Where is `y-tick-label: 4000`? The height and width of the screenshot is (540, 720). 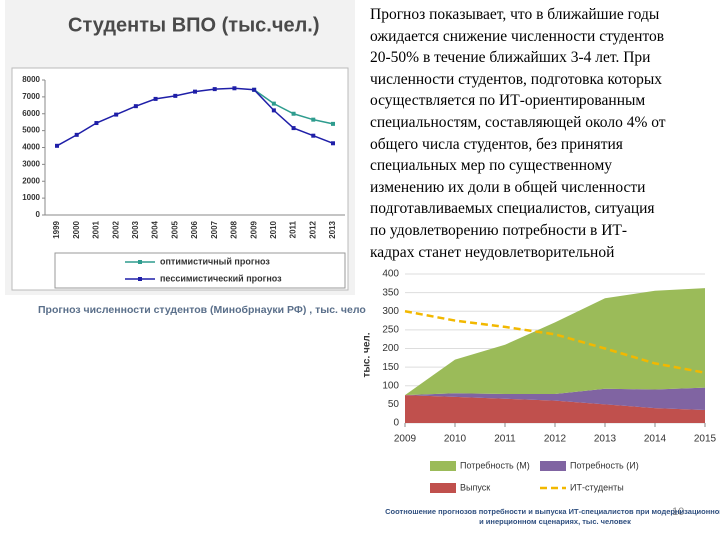
y-tick-label: 4000 is located at coordinates (31, 147).